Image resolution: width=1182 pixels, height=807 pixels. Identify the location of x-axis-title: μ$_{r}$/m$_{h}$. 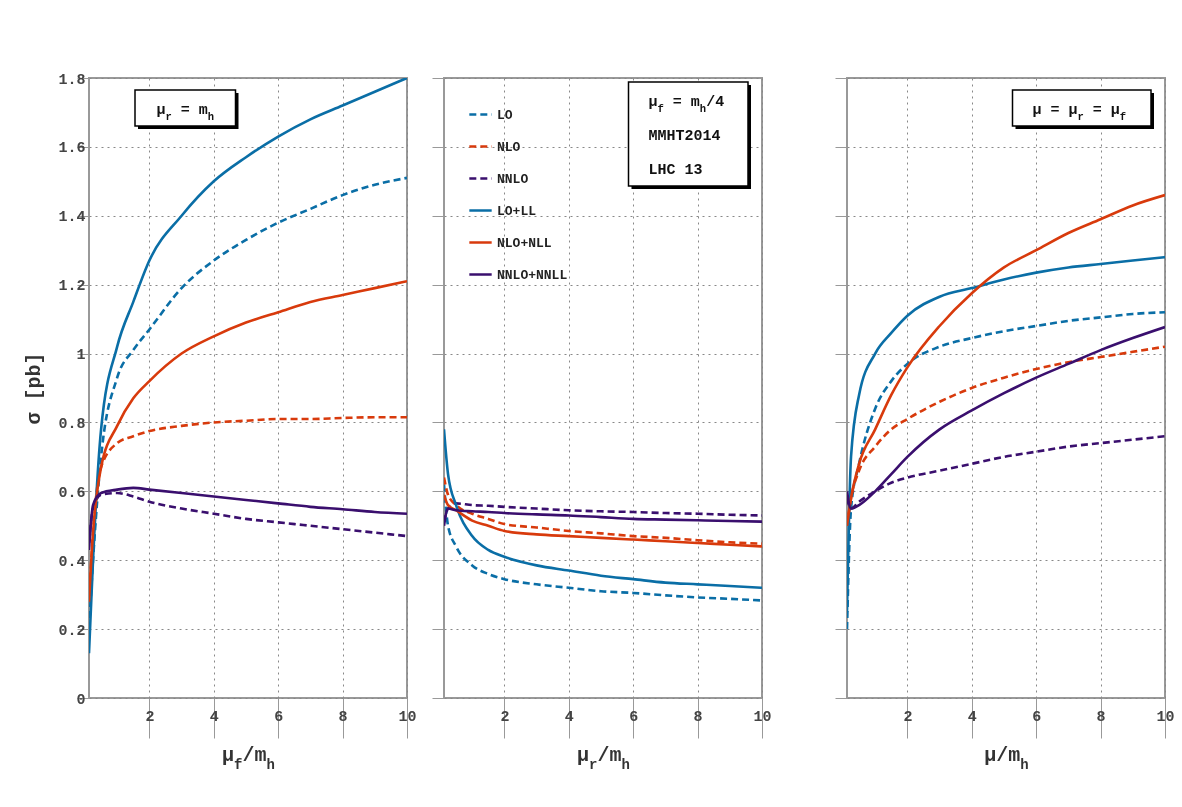
(603, 758).